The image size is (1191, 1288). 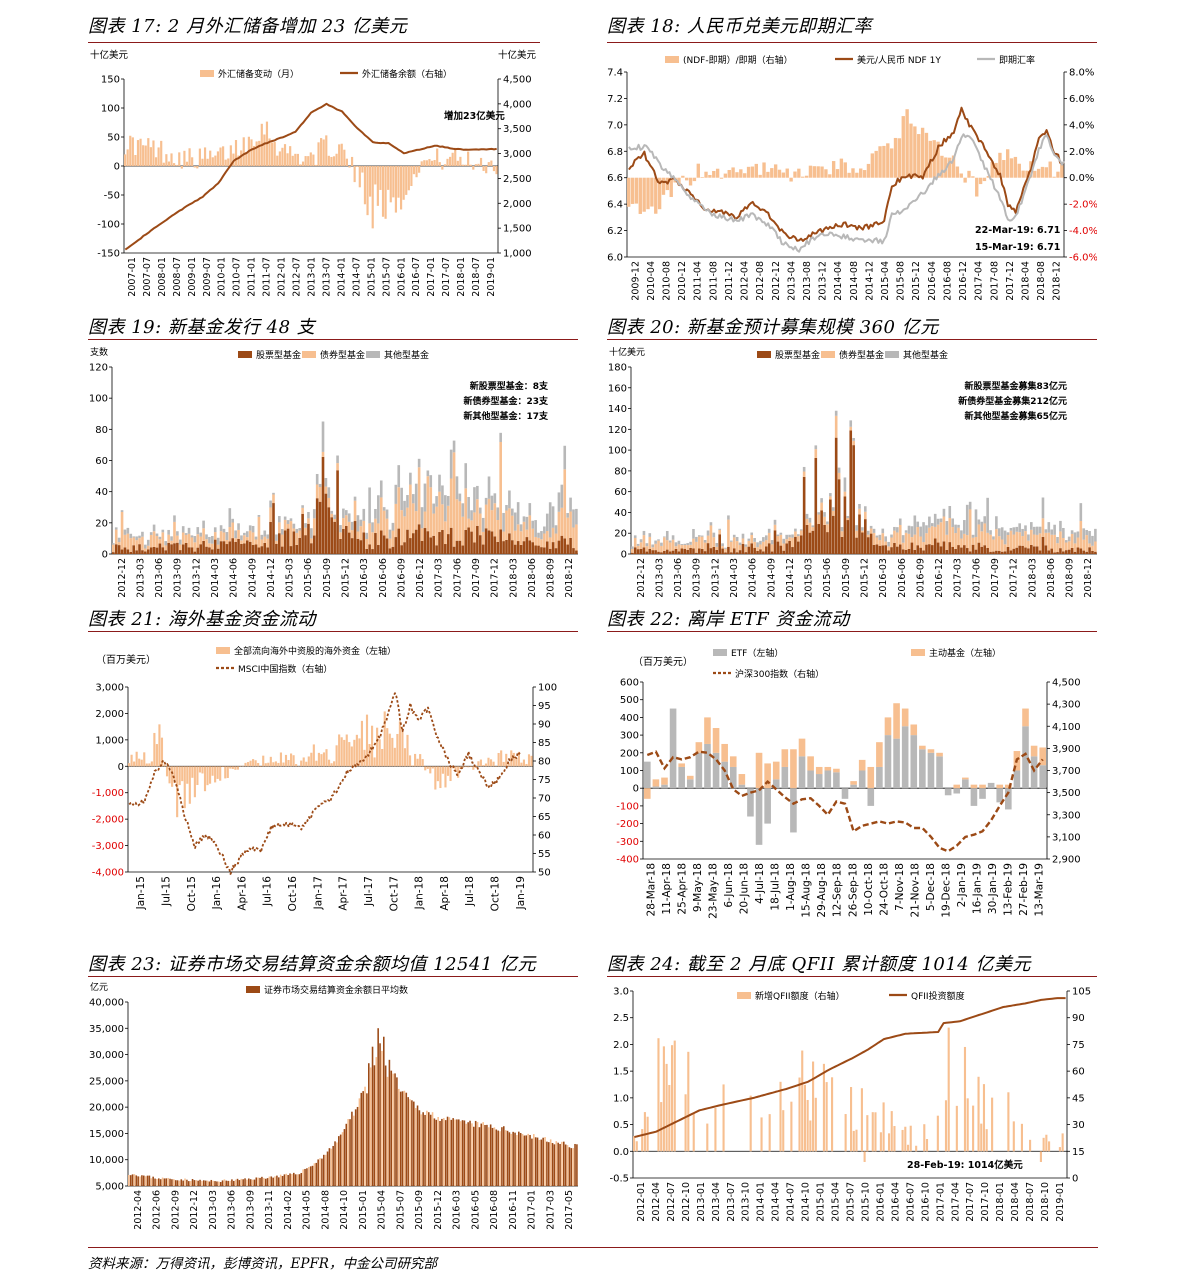 I want to click on y-tick-left: -200, so click(x=627, y=824).